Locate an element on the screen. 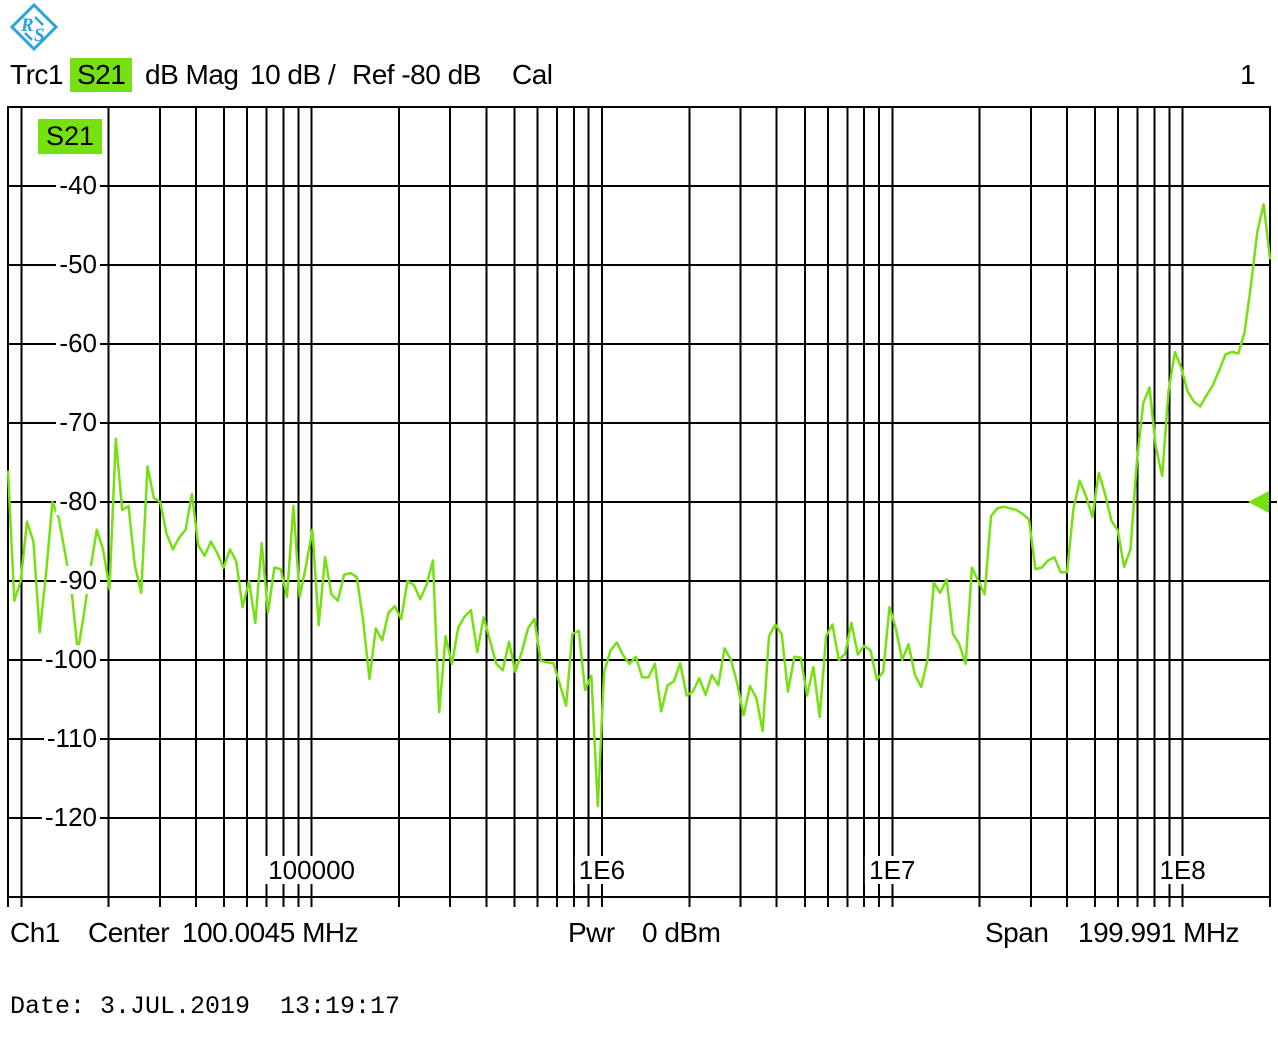  date-time-stamp: Date: 3.JUL.2019 13:19:17 is located at coordinates (205, 1006).